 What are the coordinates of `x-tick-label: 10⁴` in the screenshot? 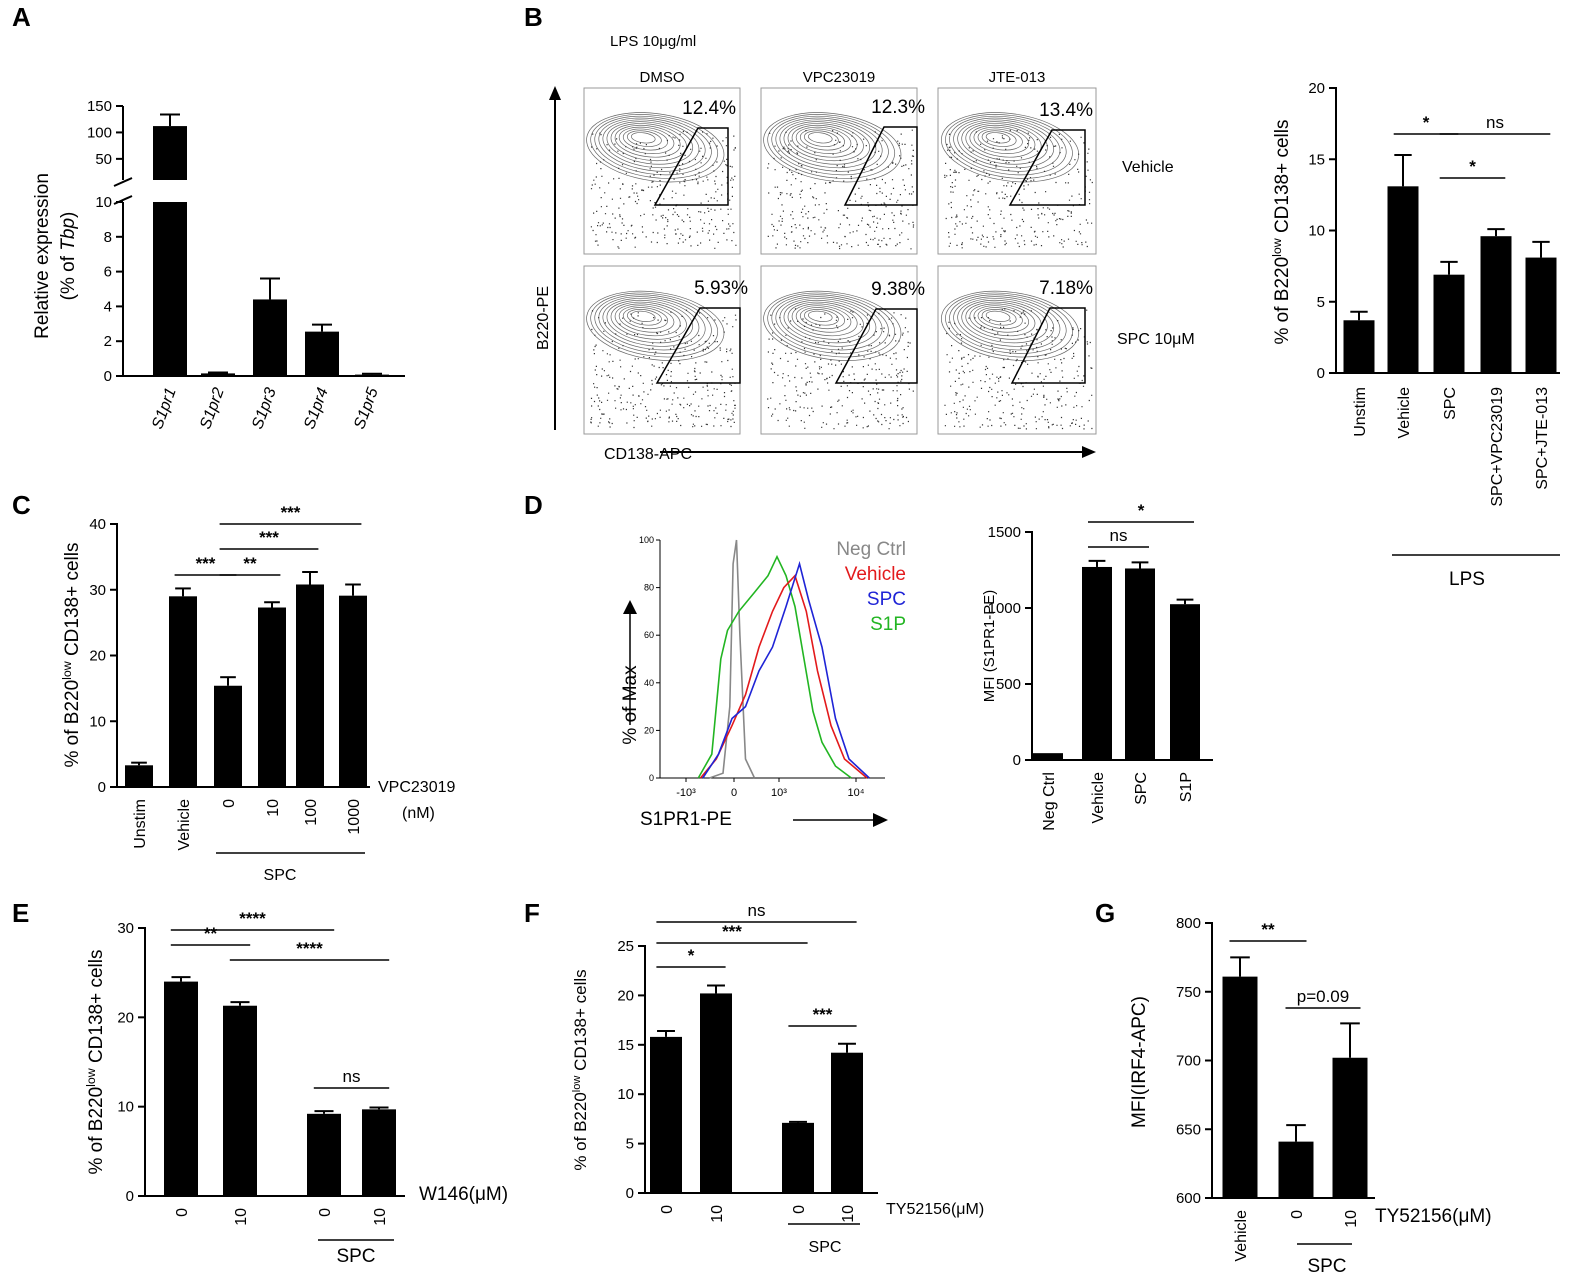 It's located at (856, 793).